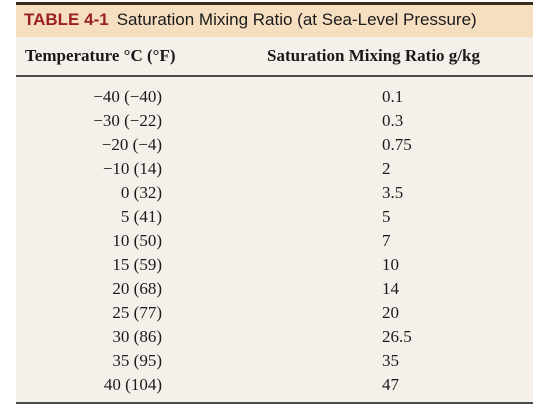 This screenshot has height=410, width=547. I want to click on table-row: 30 (86) 26.5, so click(274, 337).